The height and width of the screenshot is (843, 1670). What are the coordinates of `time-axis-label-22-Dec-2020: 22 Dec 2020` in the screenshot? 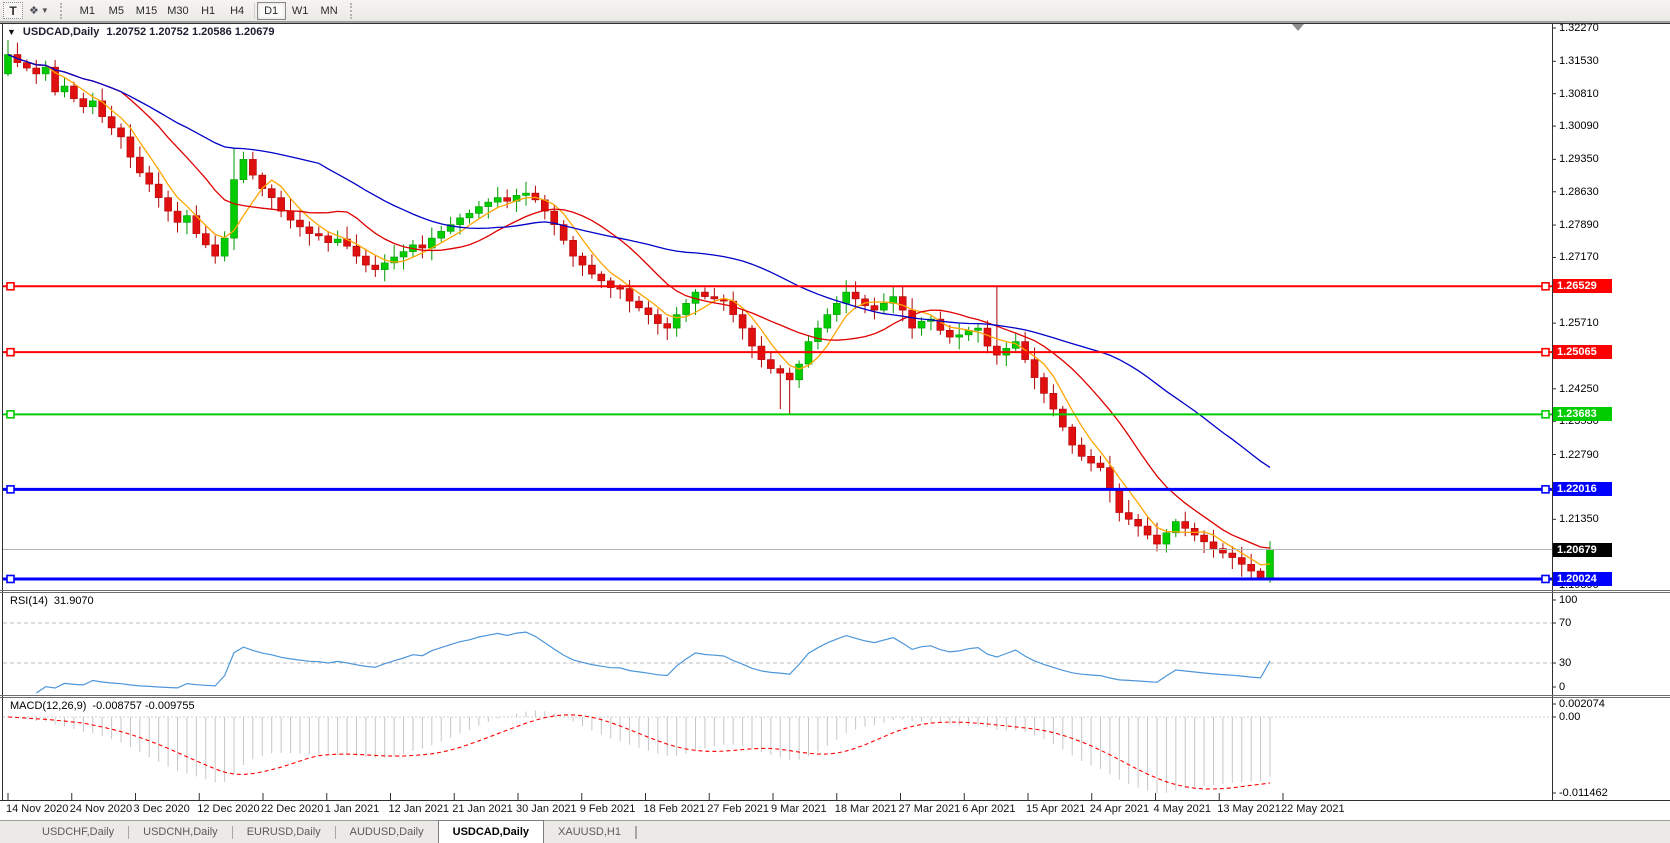 It's located at (292, 809).